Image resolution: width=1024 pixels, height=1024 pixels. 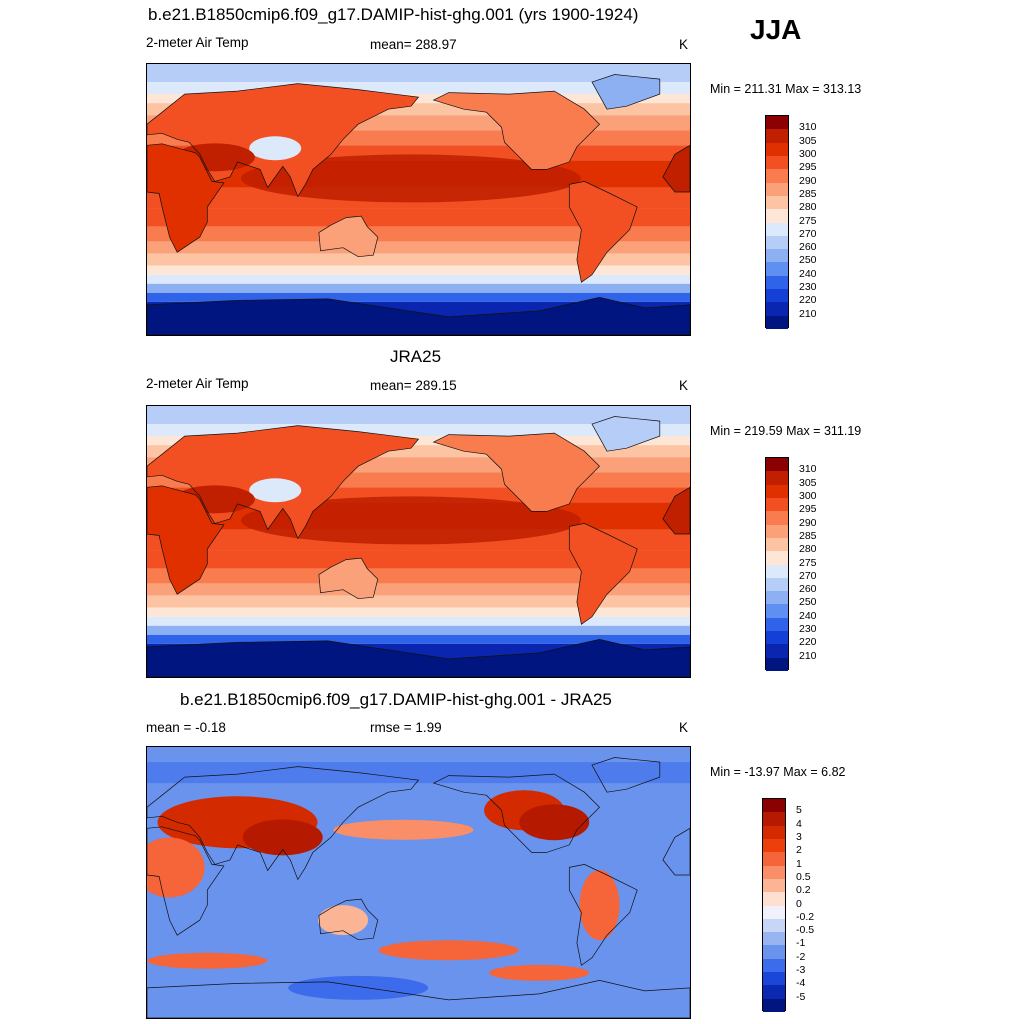 I want to click on colorbar-label: 1, so click(x=799, y=863).